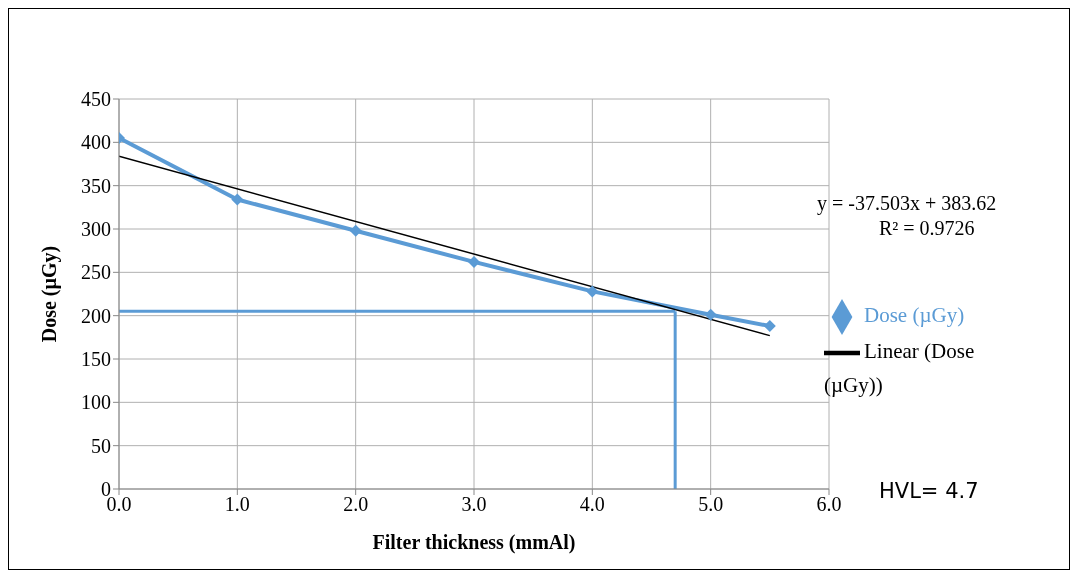  I want to click on y-tick-label: 450, so click(96, 99).